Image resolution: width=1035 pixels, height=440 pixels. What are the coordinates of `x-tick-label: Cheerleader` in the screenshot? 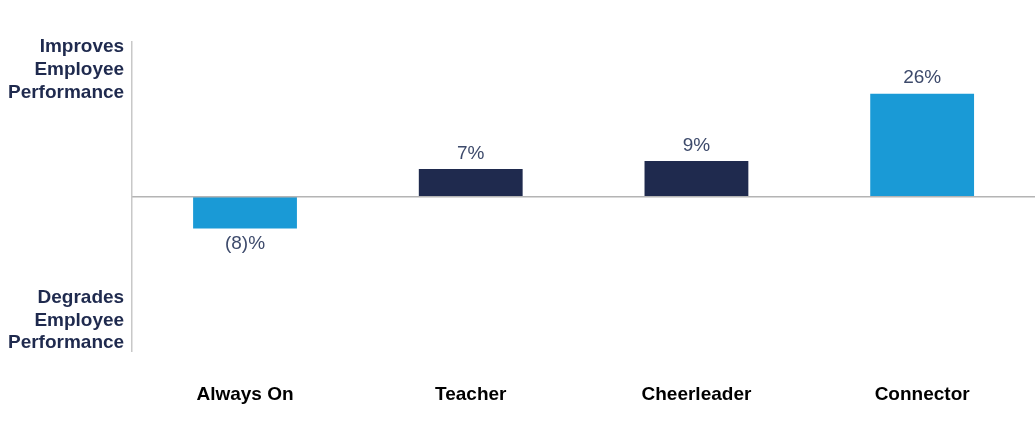 It's located at (696, 393).